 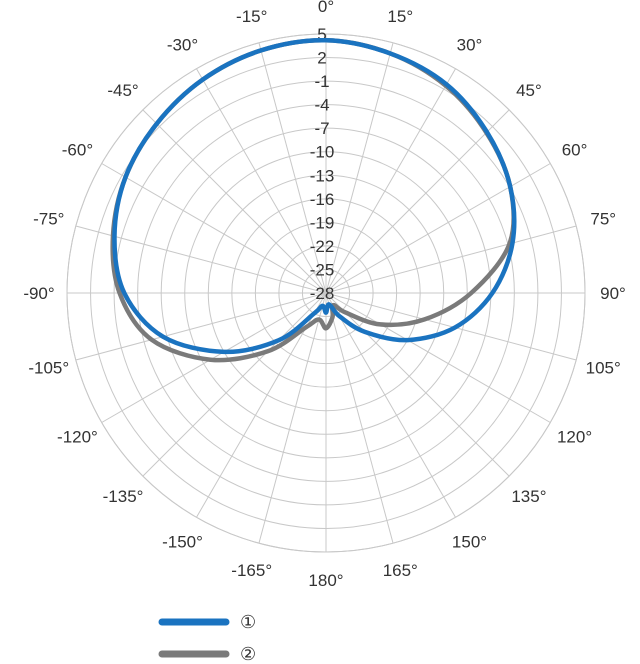 I want to click on radial-tick-label: -22, so click(x=322, y=246).